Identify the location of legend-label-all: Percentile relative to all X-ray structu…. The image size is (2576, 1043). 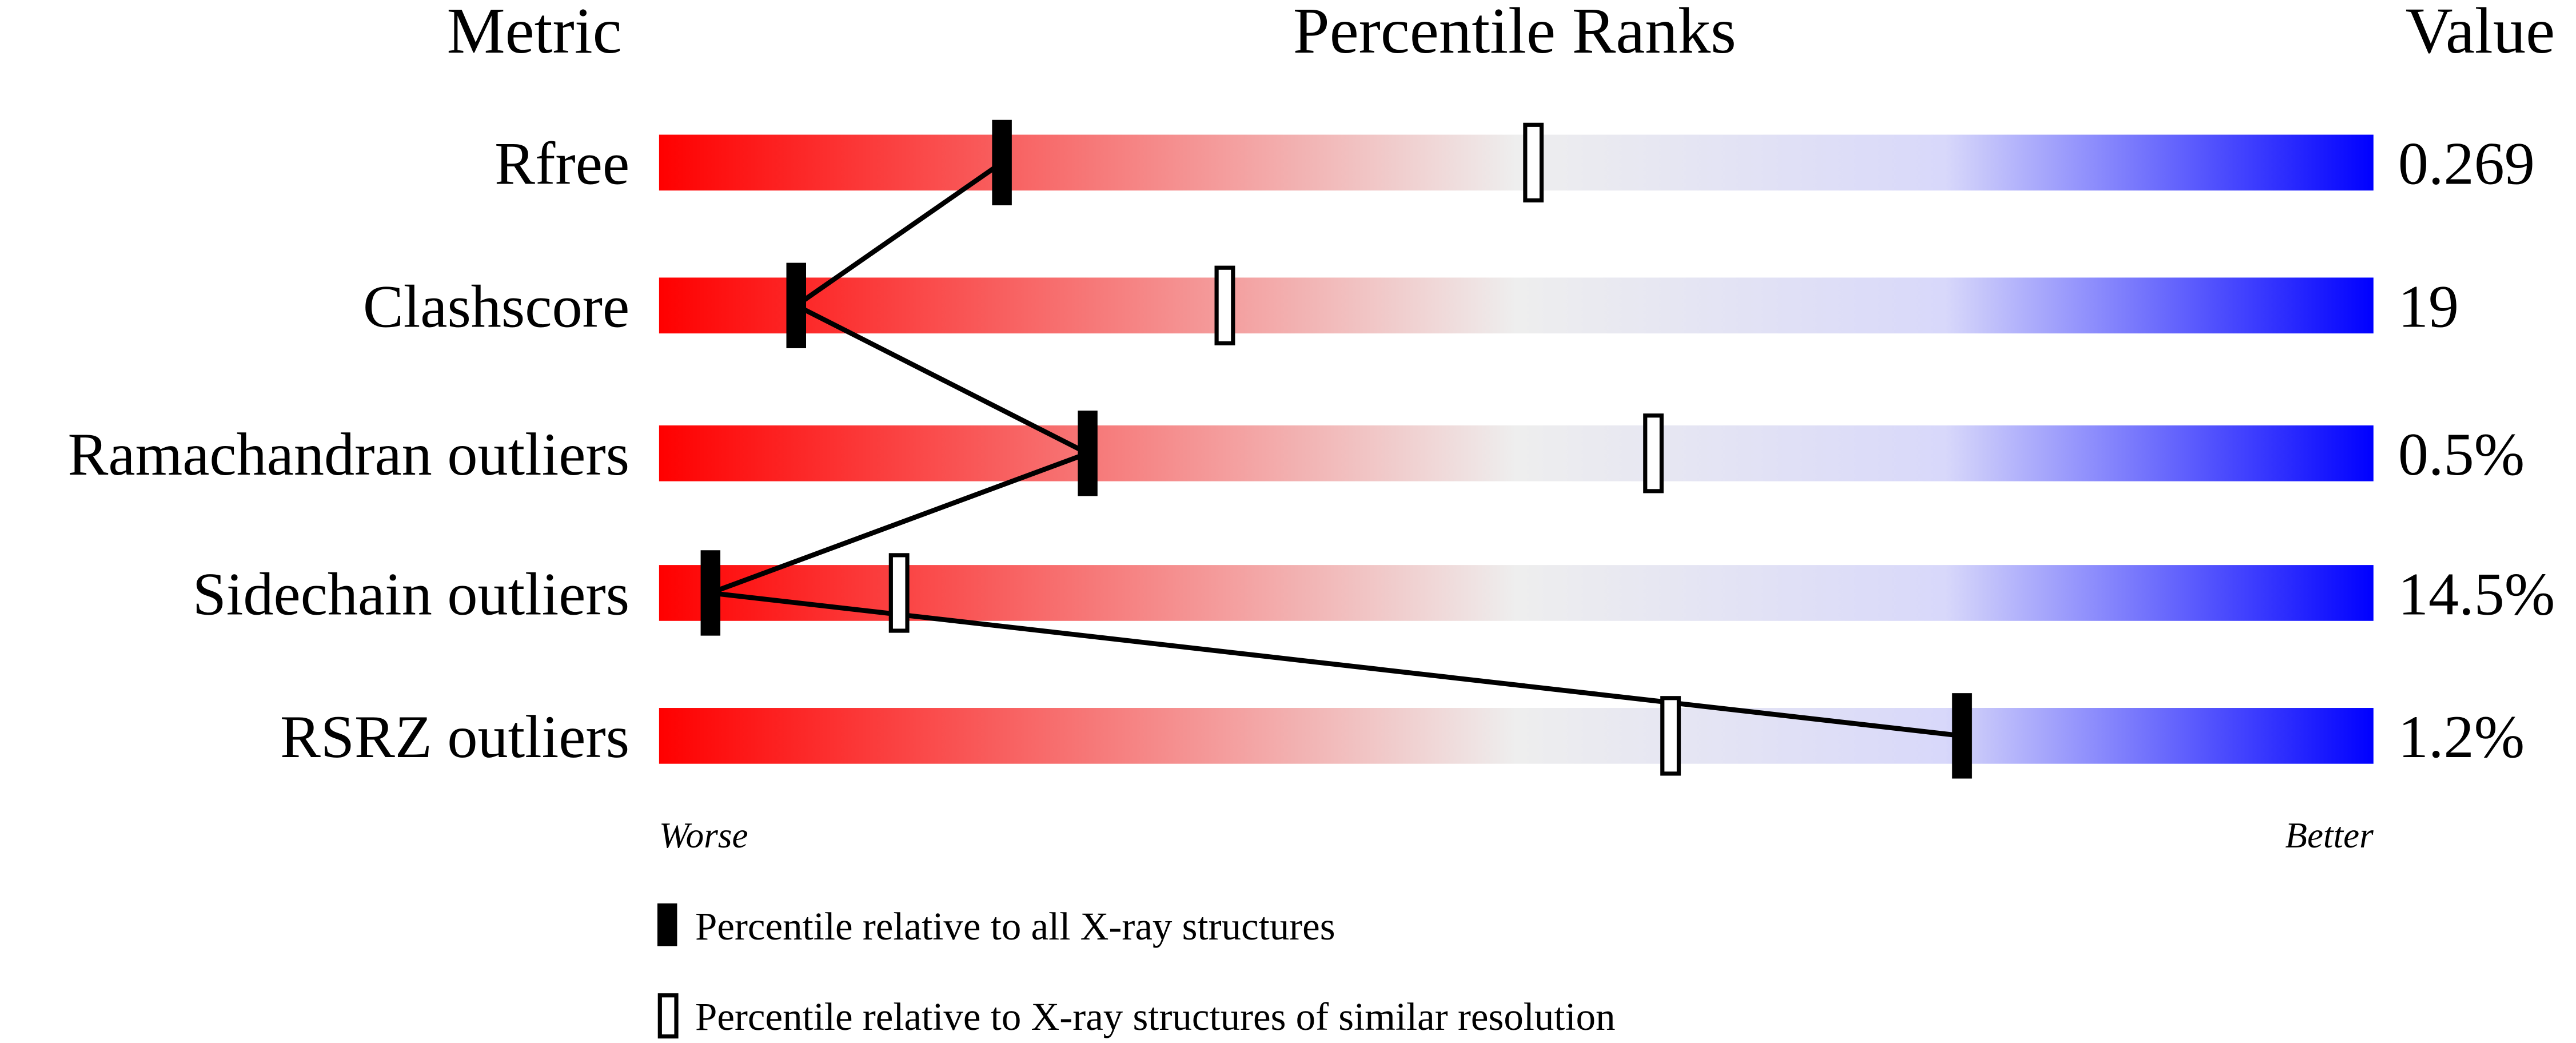
(1015, 927).